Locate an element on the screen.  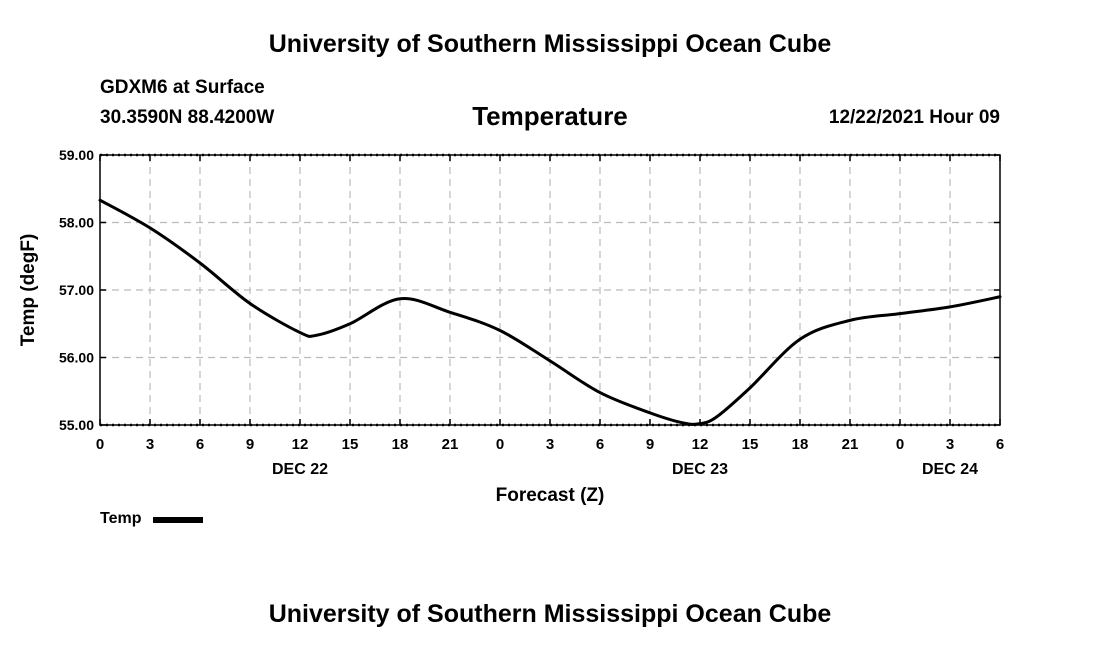
y-tick-label: 57.00 is located at coordinates (76, 290).